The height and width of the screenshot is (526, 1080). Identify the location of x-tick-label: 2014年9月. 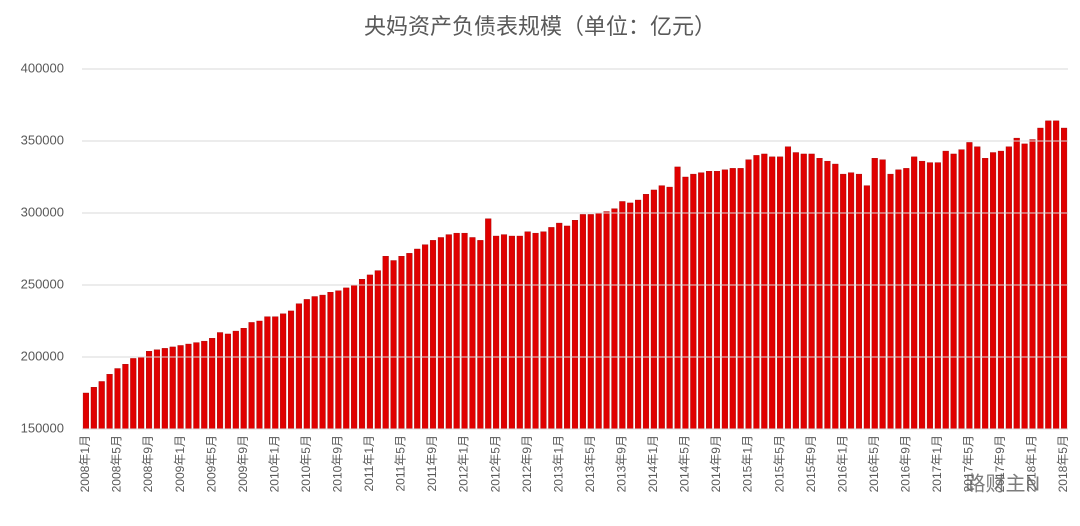
(716, 463).